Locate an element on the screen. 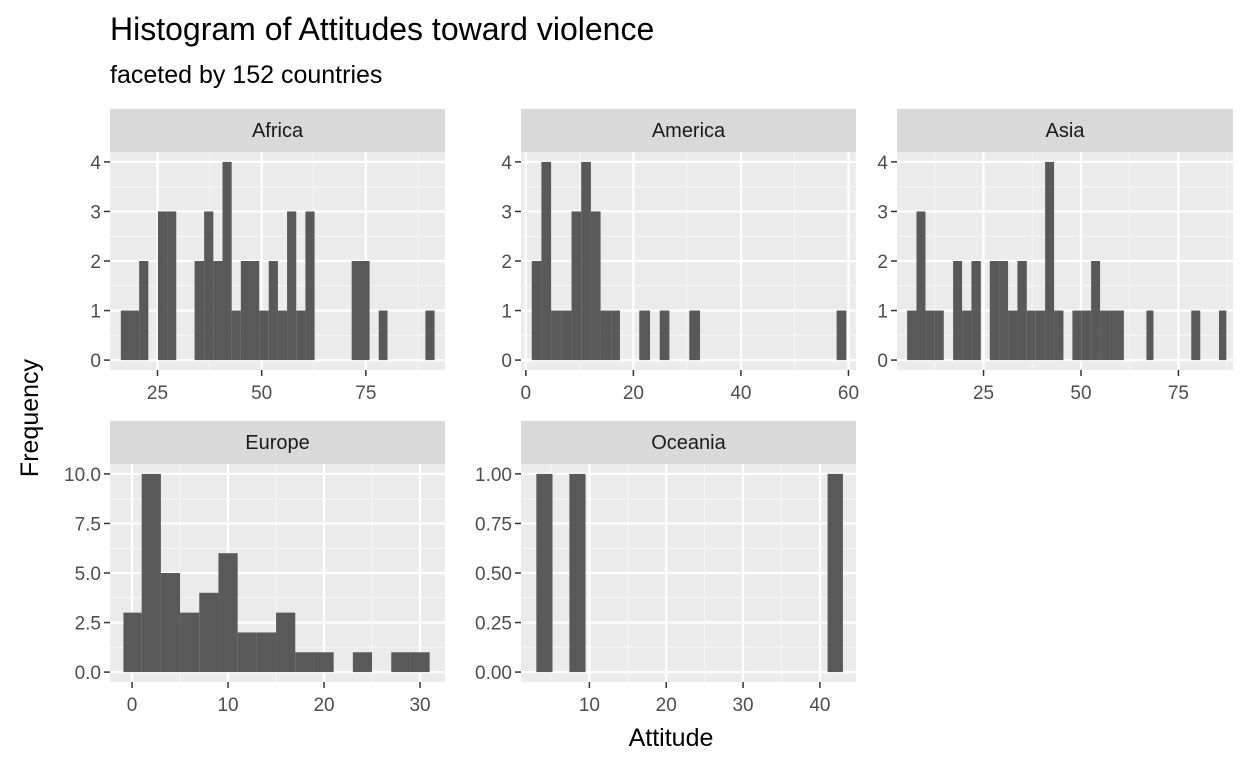 This screenshot has width=1248, height=768. y-tick-label: 10.0 is located at coordinates (82, 475).